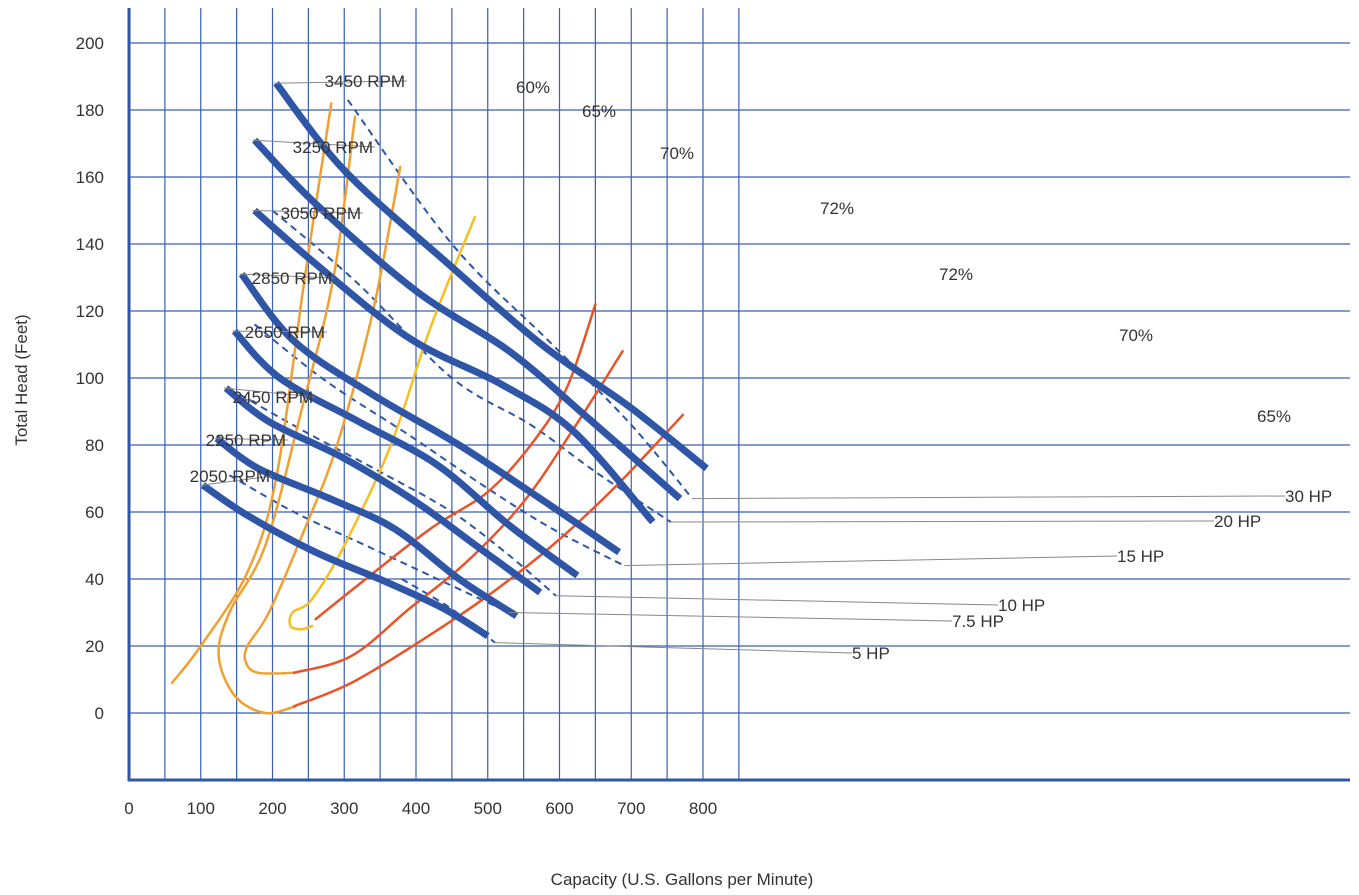  Describe the element at coordinates (488, 808) in the screenshot. I see `x-tick-label: 500` at that location.